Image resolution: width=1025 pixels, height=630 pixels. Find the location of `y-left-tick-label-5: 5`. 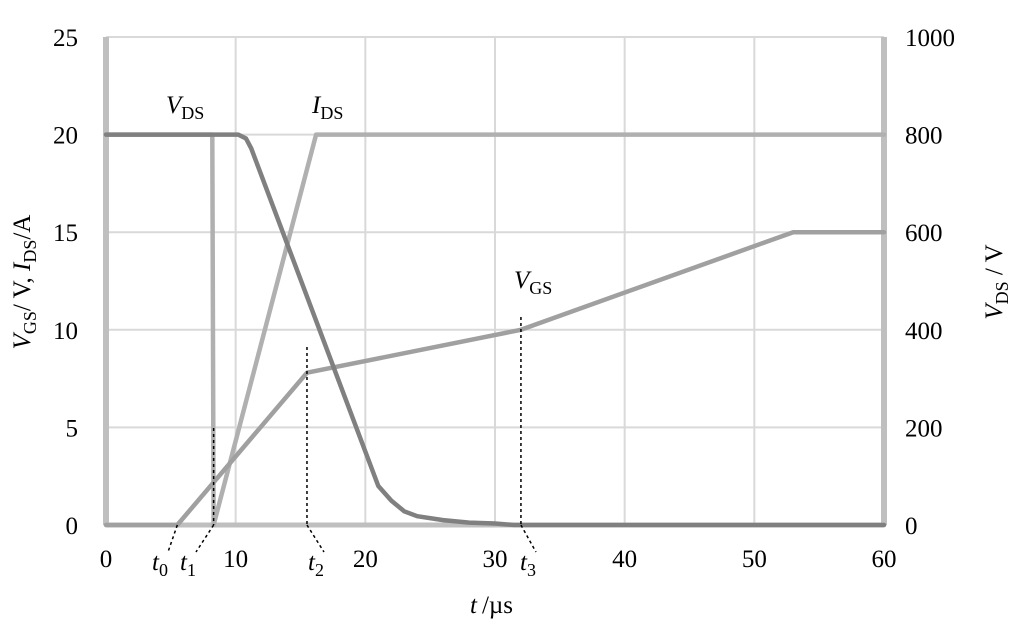

y-left-tick-label-5: 5 is located at coordinates (72, 428).